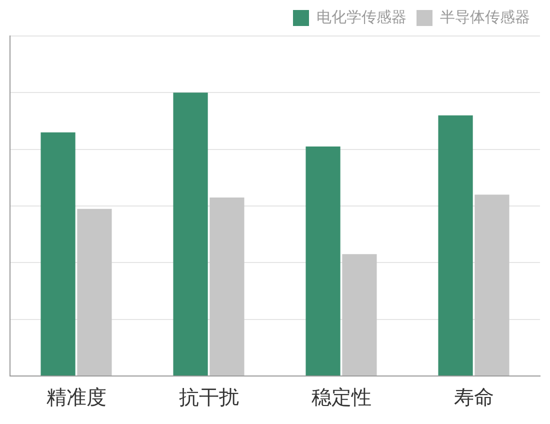  What do you see at coordinates (474, 397) in the screenshot?
I see `x-tick-label: 寿命` at bounding box center [474, 397].